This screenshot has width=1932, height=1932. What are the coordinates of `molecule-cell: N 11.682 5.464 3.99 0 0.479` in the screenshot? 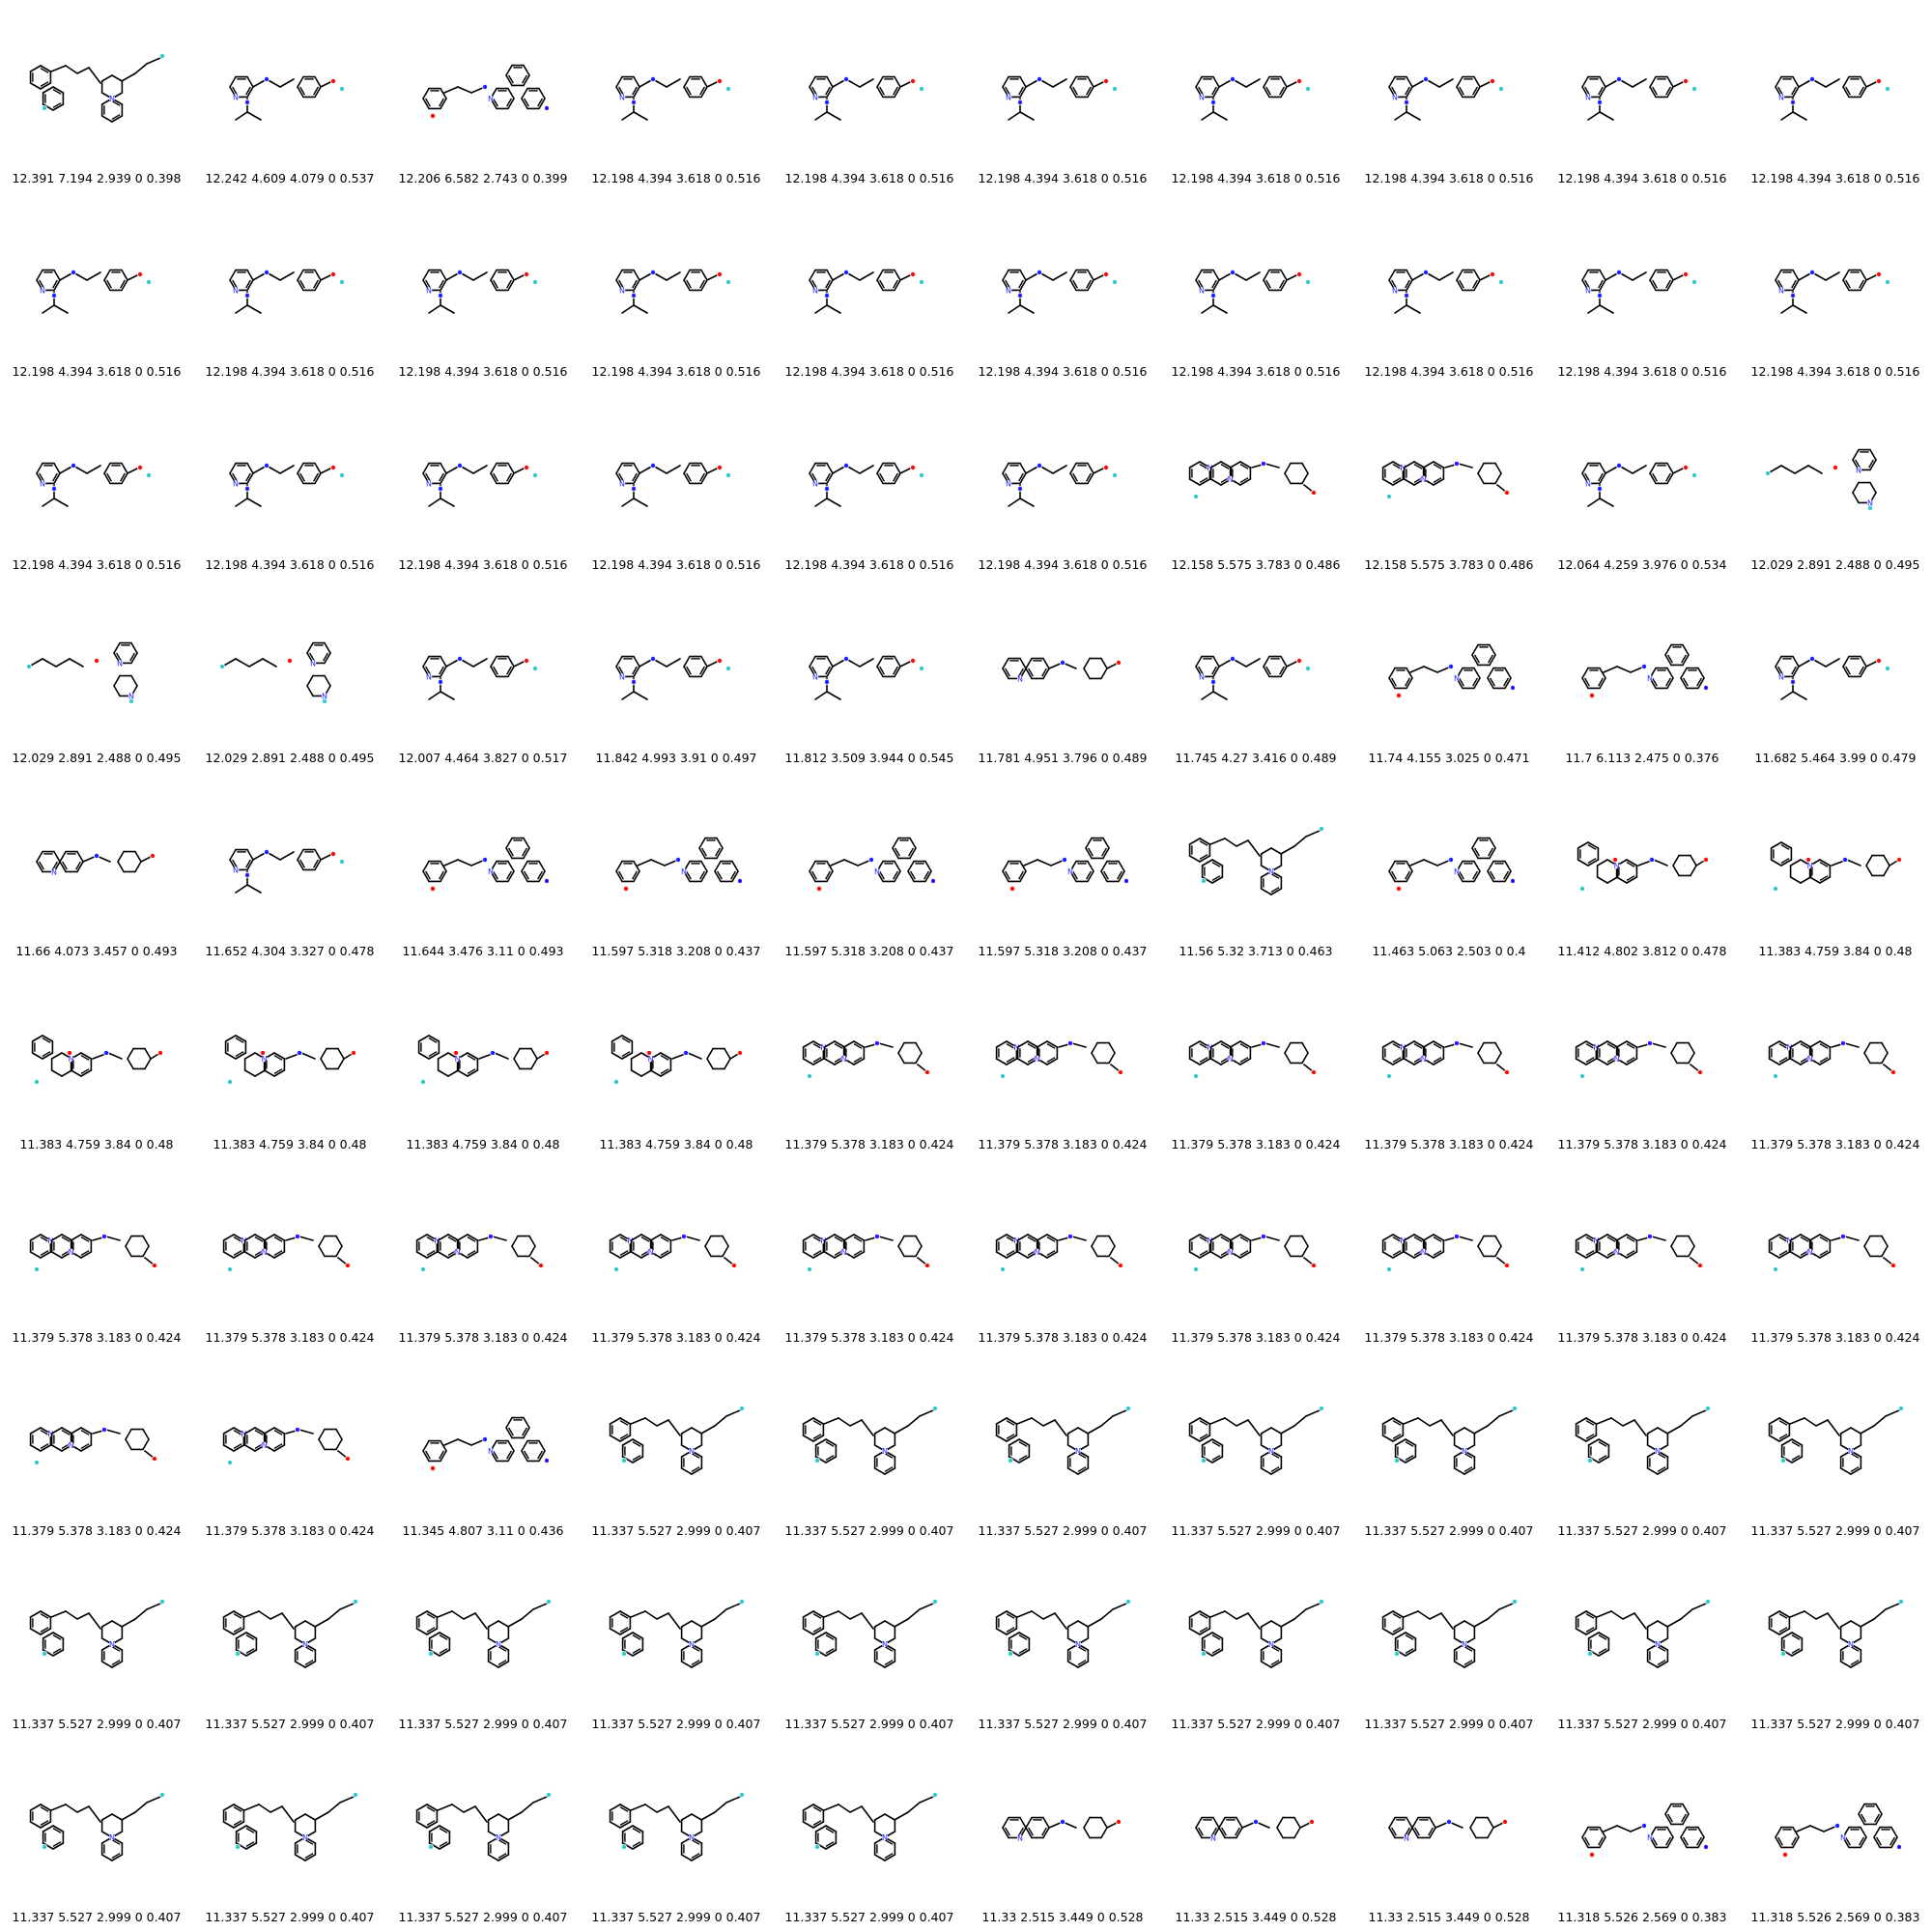 It's located at (1835, 676).